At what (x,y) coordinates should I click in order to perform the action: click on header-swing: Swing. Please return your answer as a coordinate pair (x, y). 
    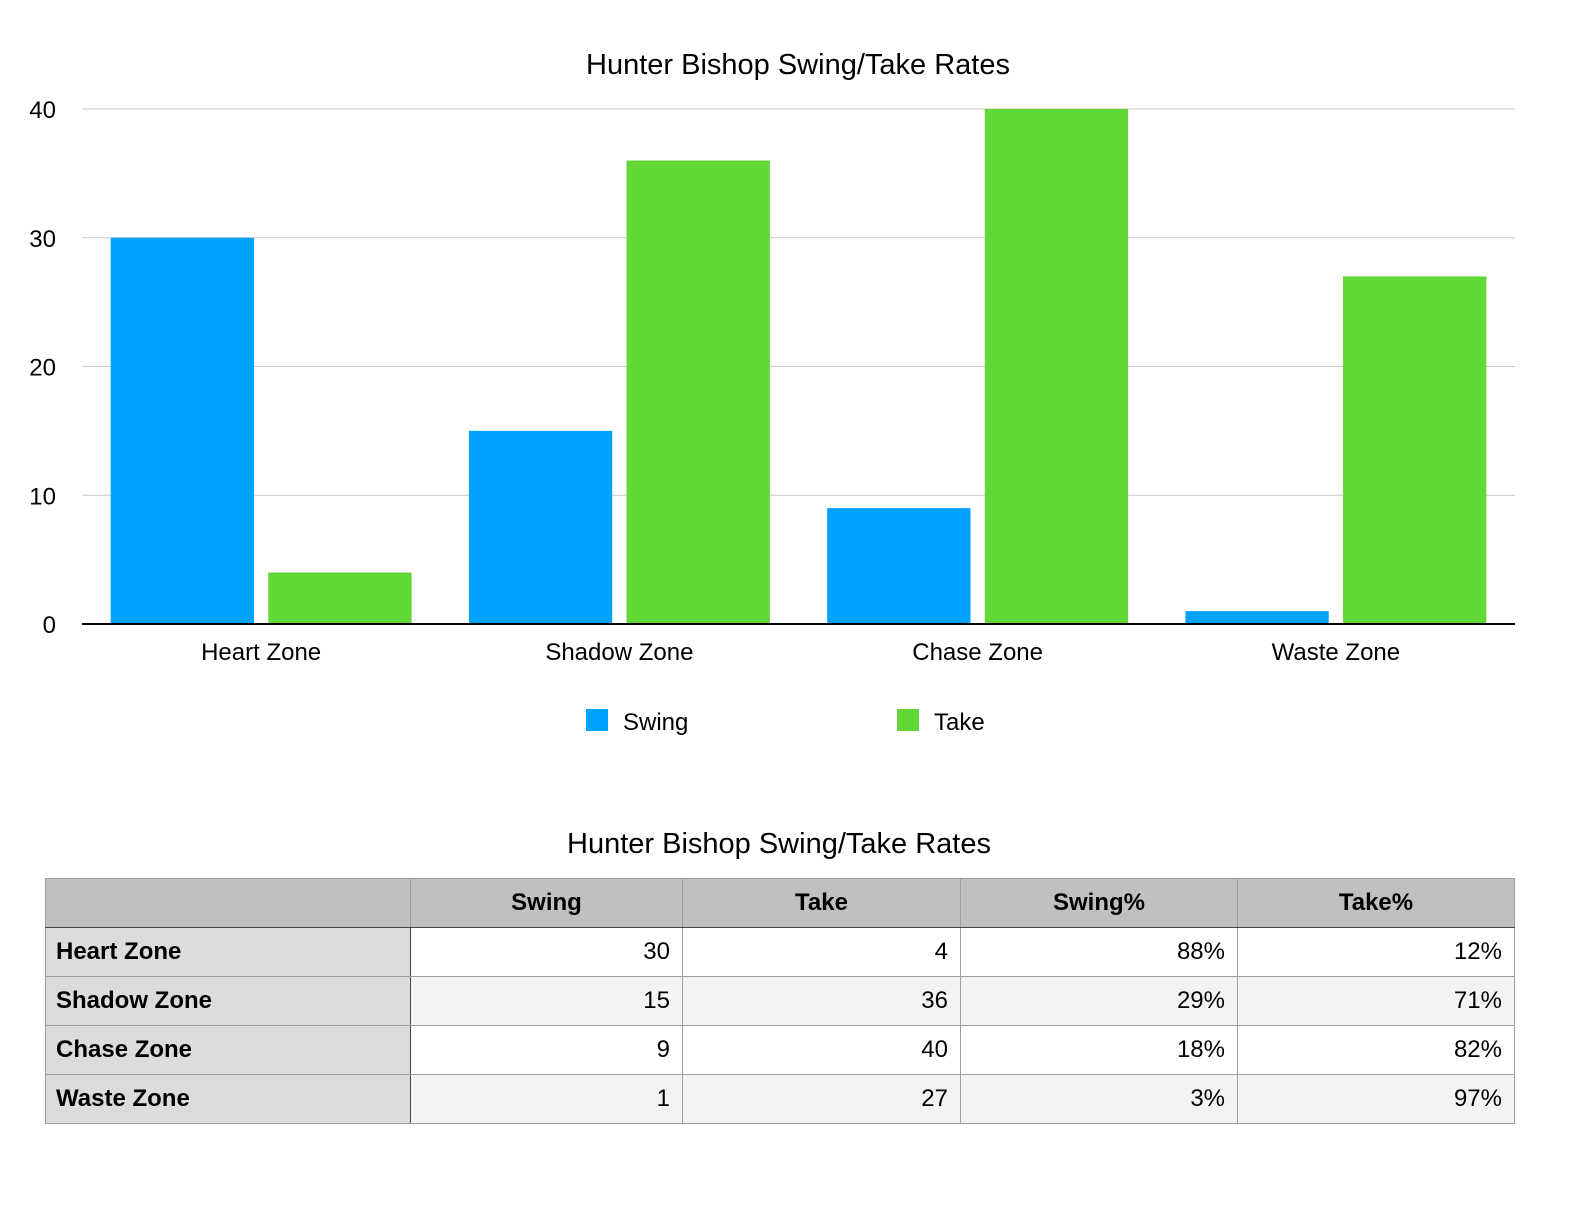
    Looking at the image, I should click on (546, 903).